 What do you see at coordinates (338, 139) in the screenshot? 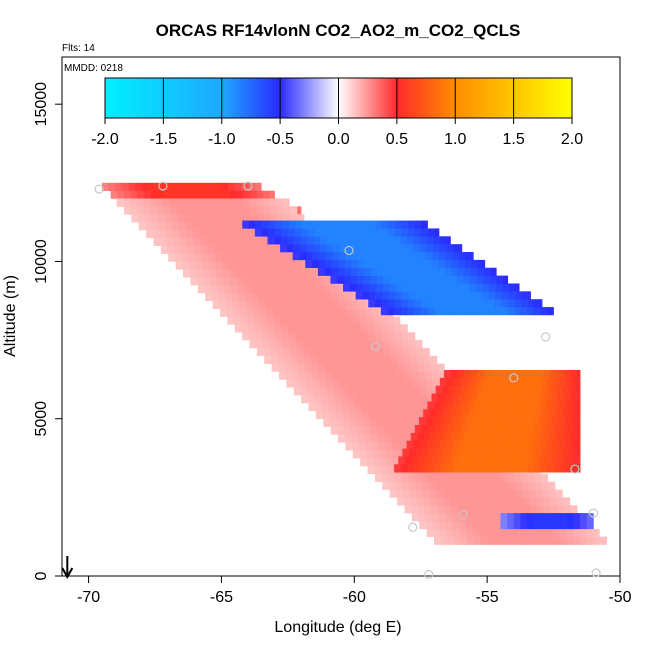
I see `colorbar-tick-label: 0.0` at bounding box center [338, 139].